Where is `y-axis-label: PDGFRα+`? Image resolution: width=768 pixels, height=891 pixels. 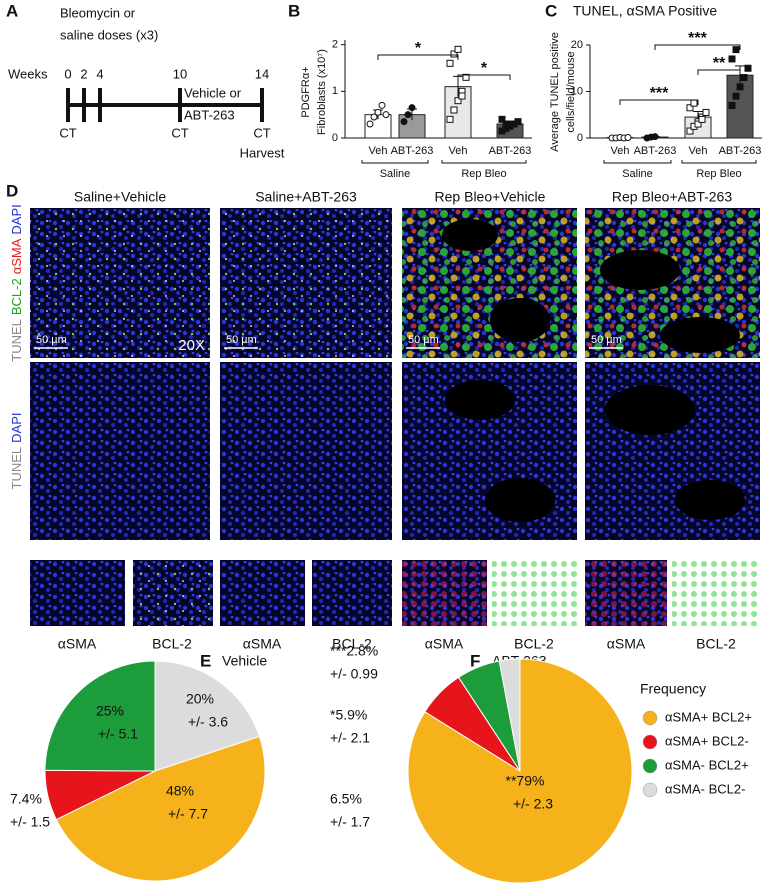
y-axis-label: PDGFRα+ is located at coordinates (306, 91).